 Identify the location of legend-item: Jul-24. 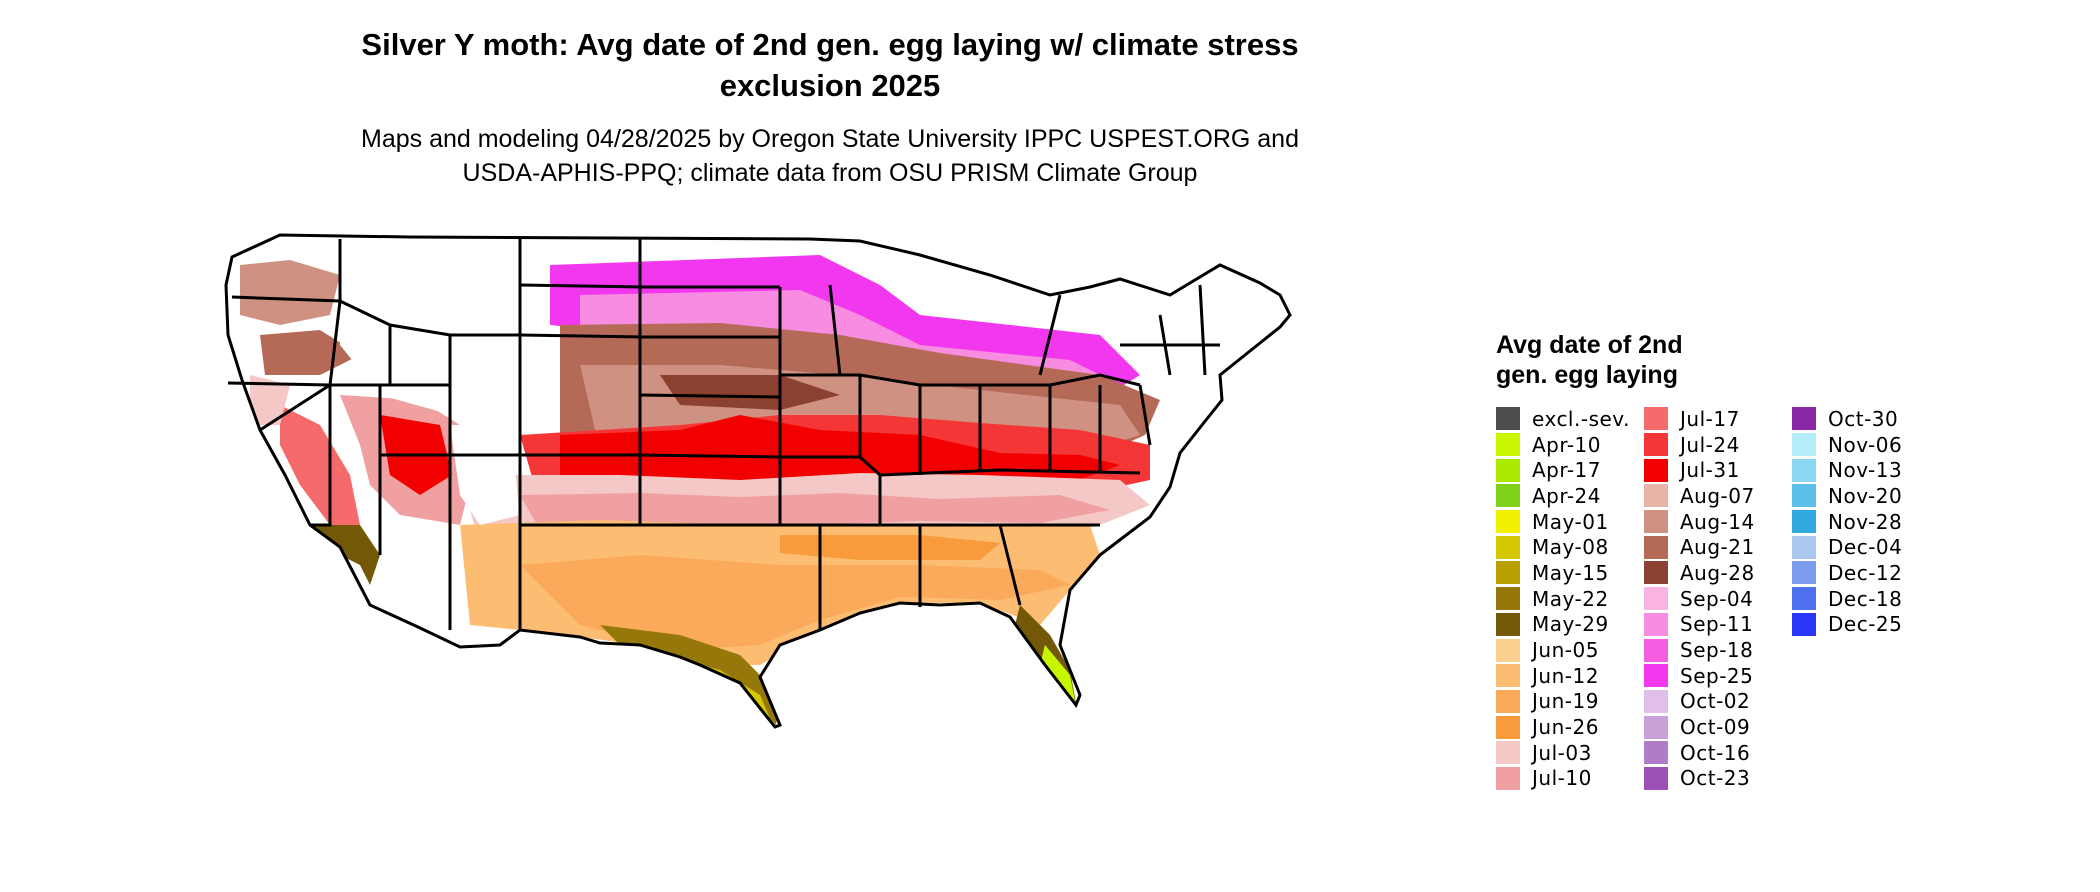
(1718, 445).